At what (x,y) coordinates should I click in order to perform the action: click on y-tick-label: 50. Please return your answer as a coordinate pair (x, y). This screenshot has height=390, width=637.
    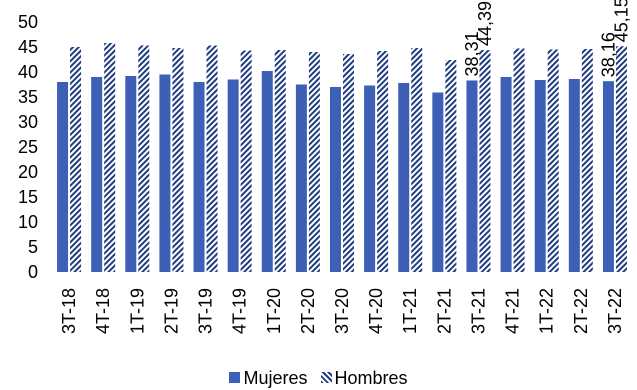
    Looking at the image, I should click on (28, 22).